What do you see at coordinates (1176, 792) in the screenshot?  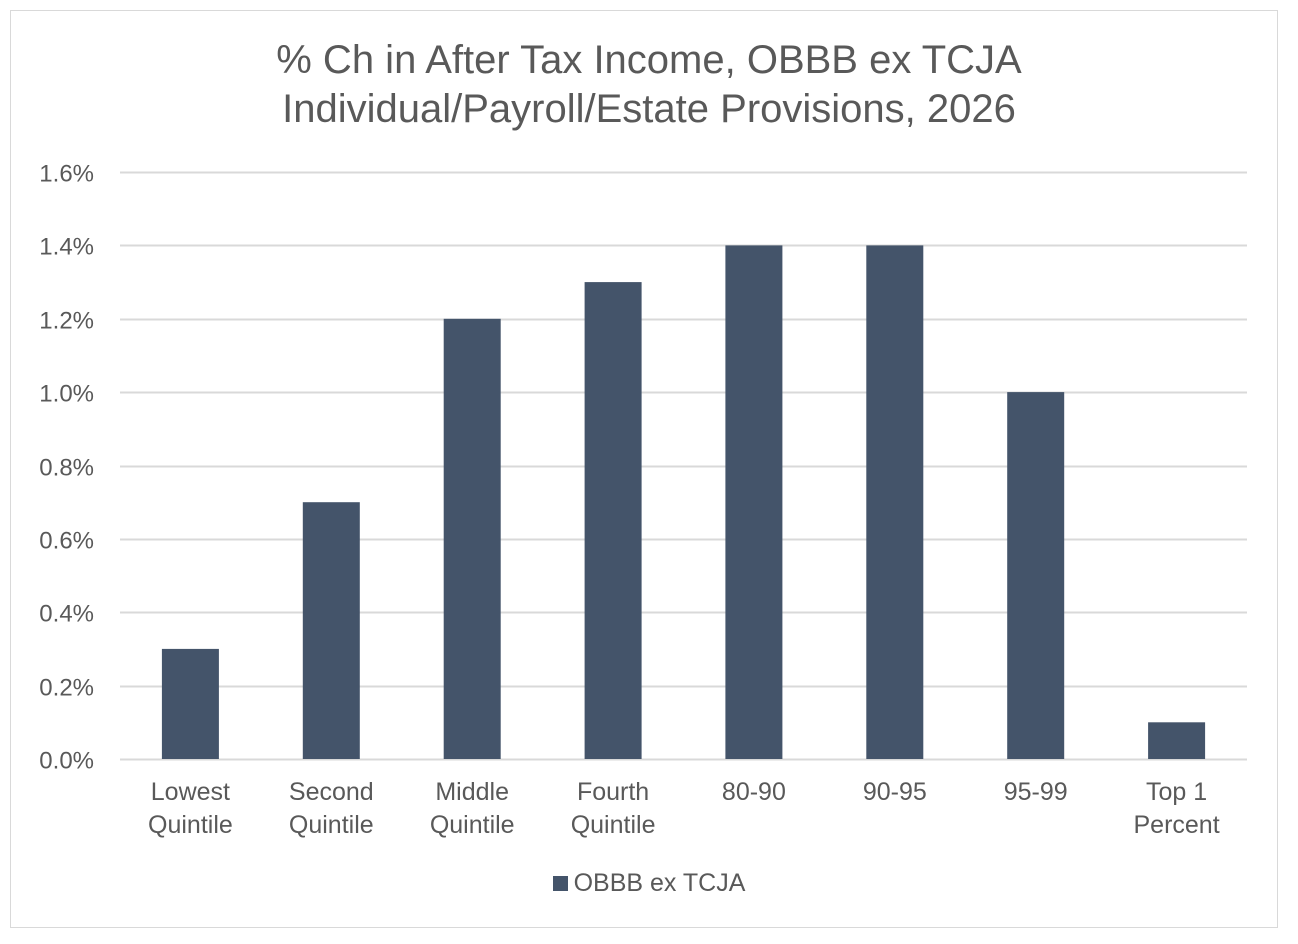 I see `x-category-label-line: Top 1` at bounding box center [1176, 792].